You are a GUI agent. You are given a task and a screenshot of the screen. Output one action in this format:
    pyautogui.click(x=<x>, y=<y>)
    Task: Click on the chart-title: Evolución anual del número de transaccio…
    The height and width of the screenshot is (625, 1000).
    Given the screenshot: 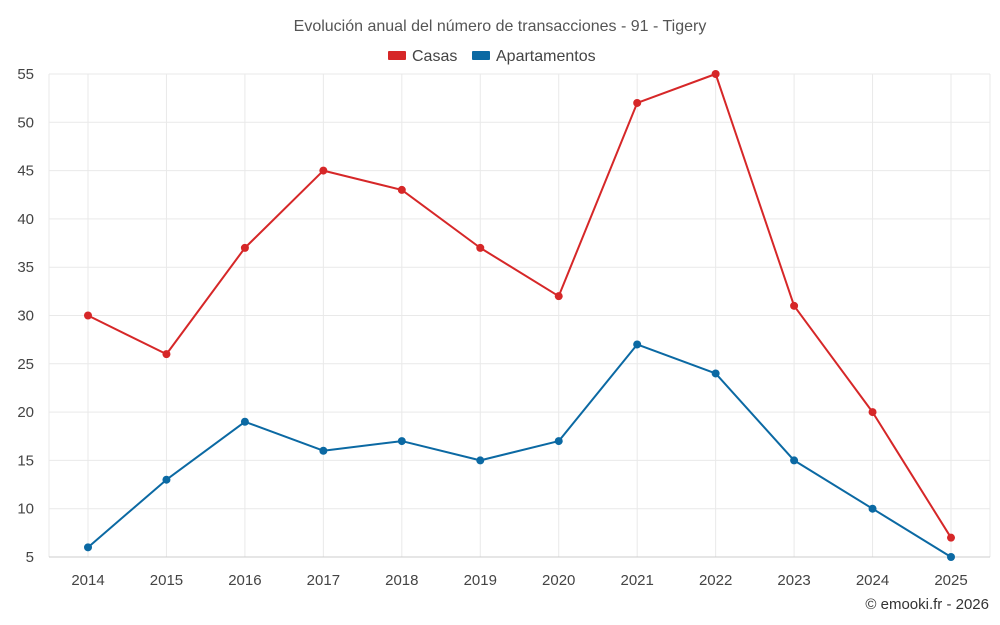 What is the action you would take?
    pyautogui.click(x=500, y=26)
    